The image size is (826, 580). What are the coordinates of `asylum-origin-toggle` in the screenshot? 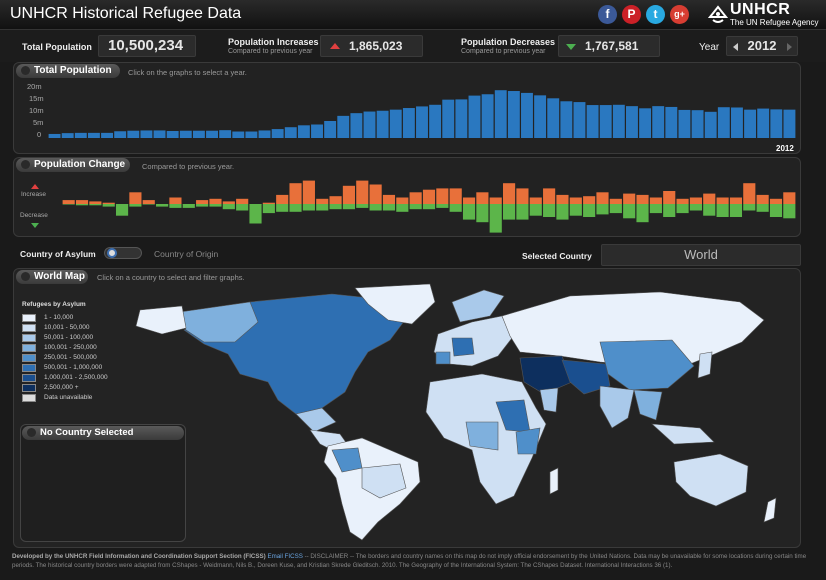 It's located at (123, 253).